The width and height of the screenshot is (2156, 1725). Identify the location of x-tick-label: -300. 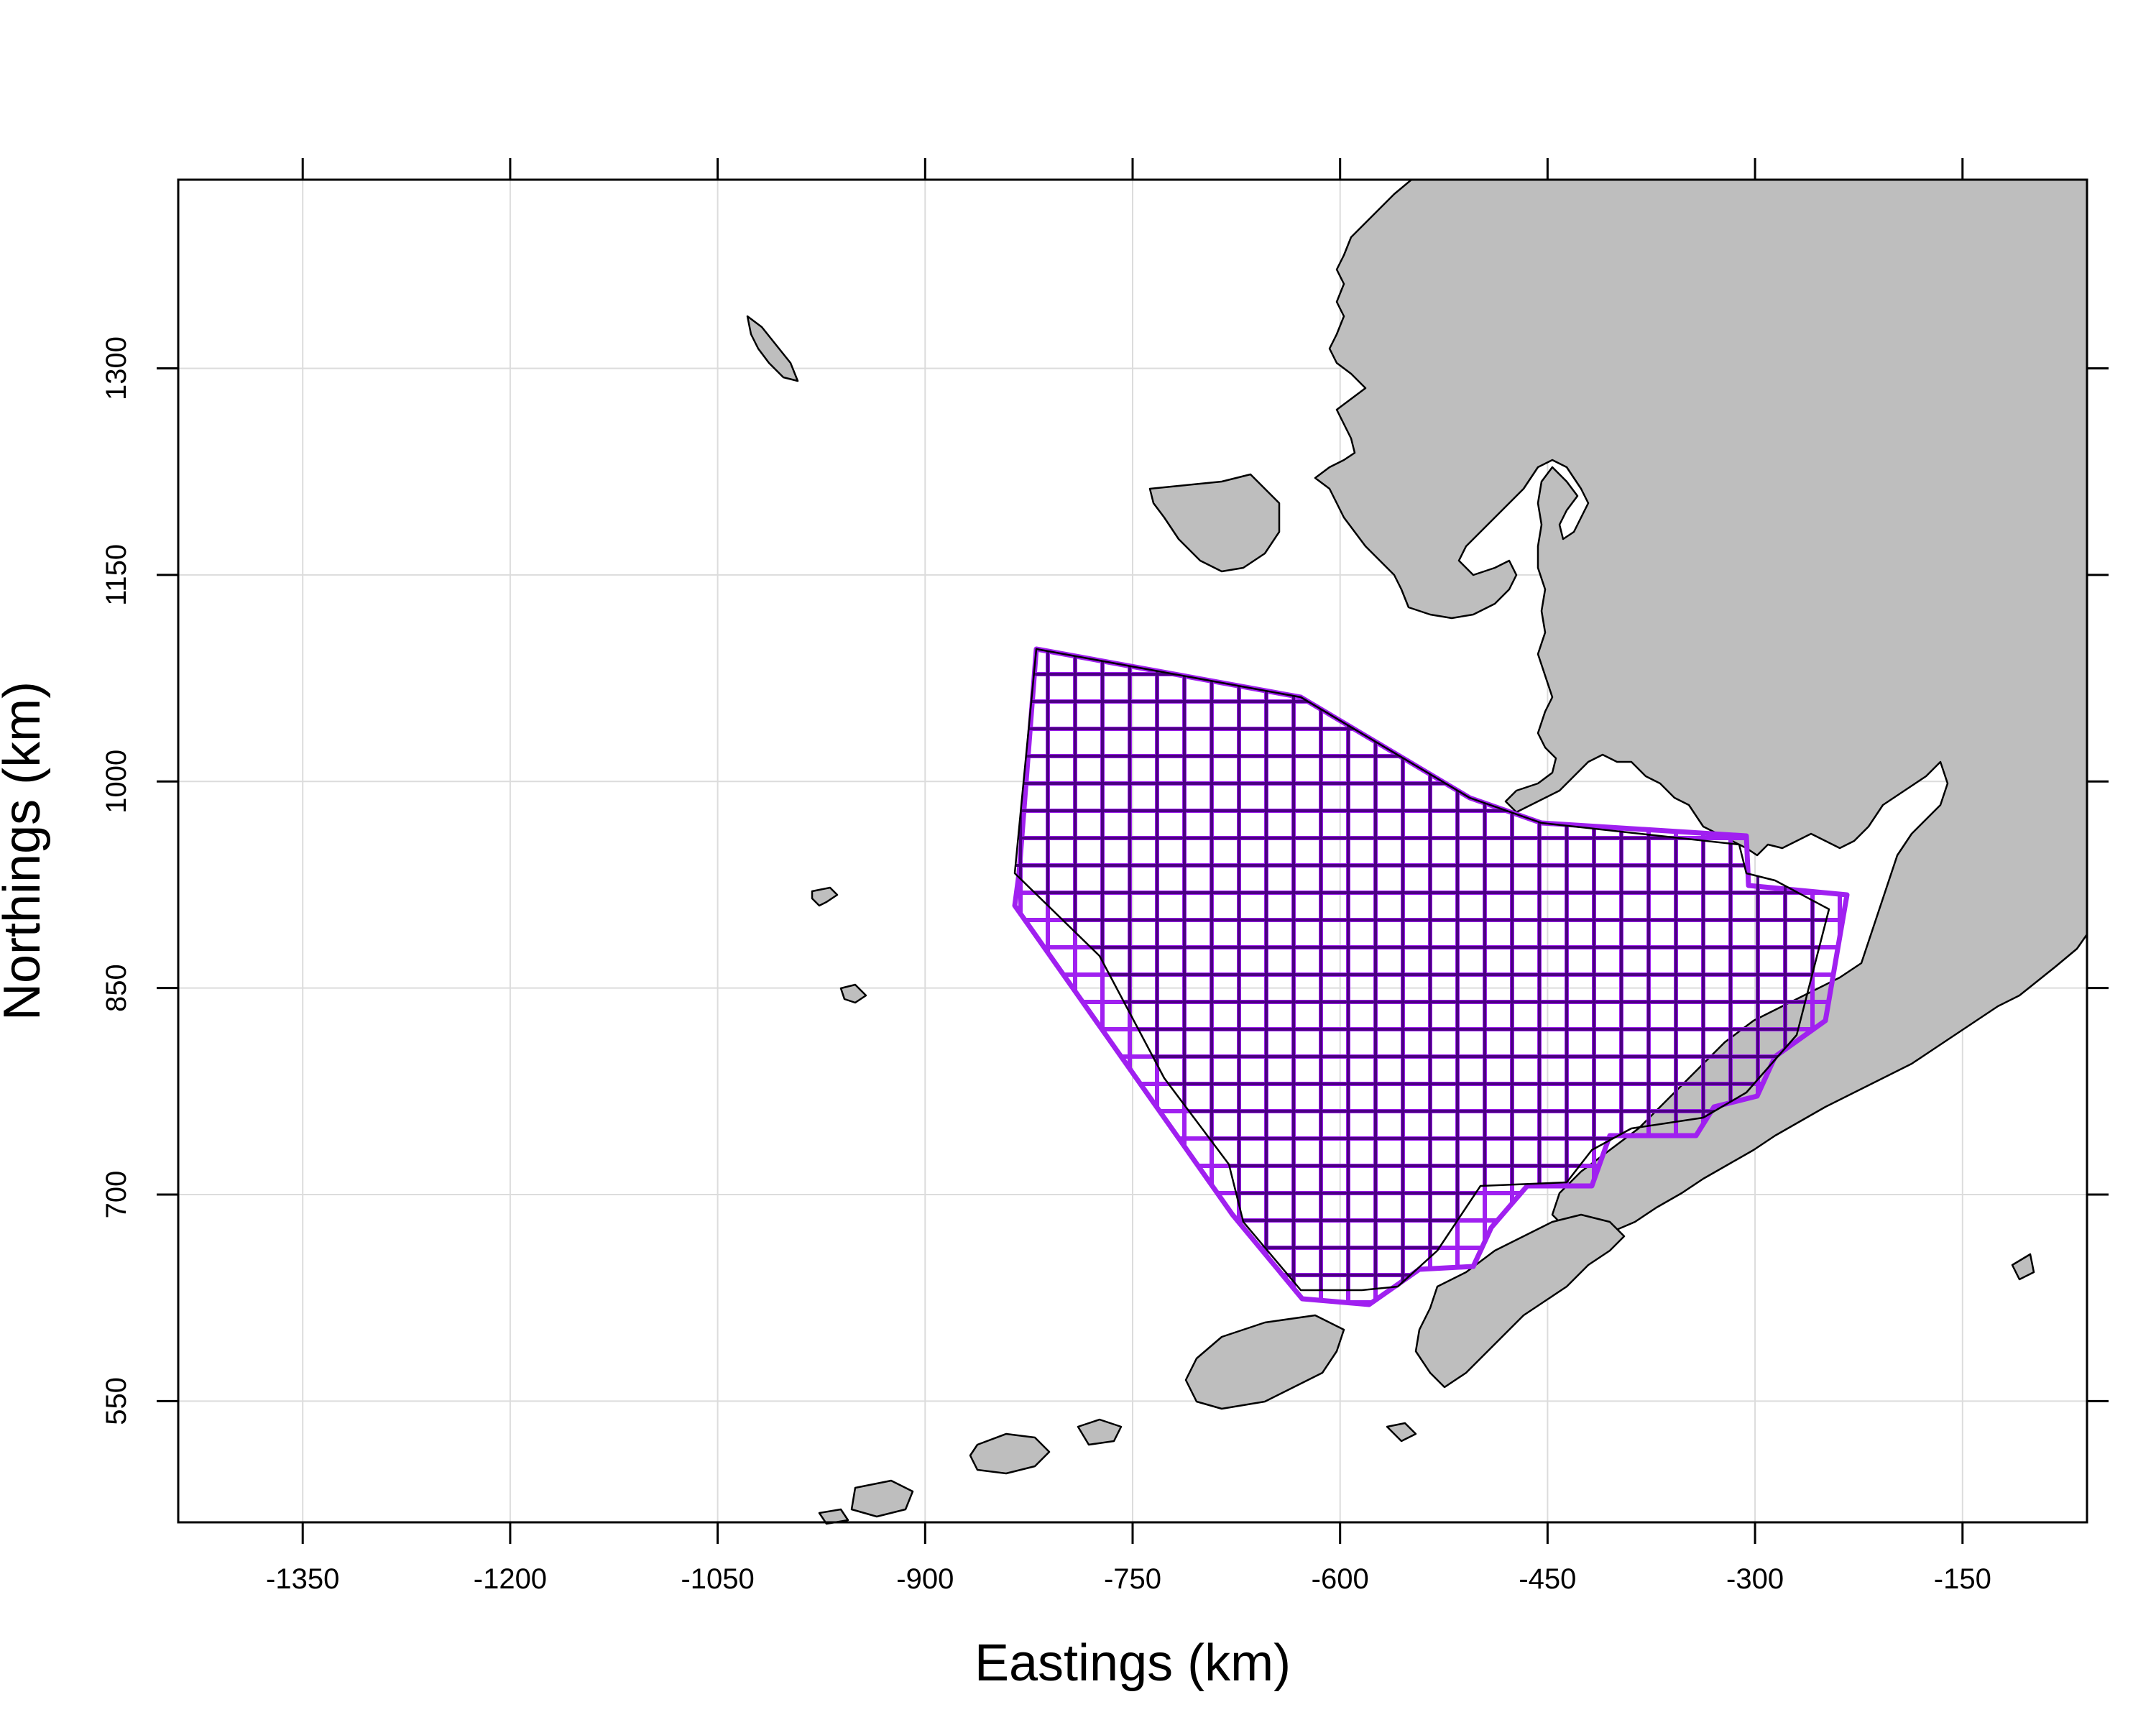
(1755, 1579).